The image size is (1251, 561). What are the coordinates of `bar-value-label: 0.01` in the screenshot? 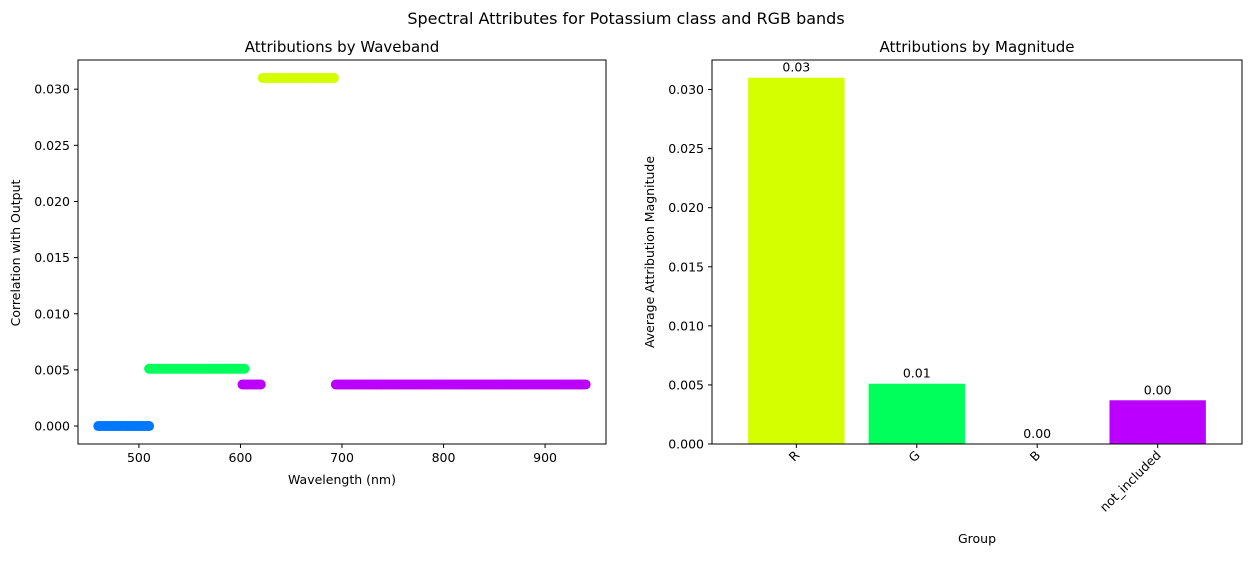 It's located at (917, 373).